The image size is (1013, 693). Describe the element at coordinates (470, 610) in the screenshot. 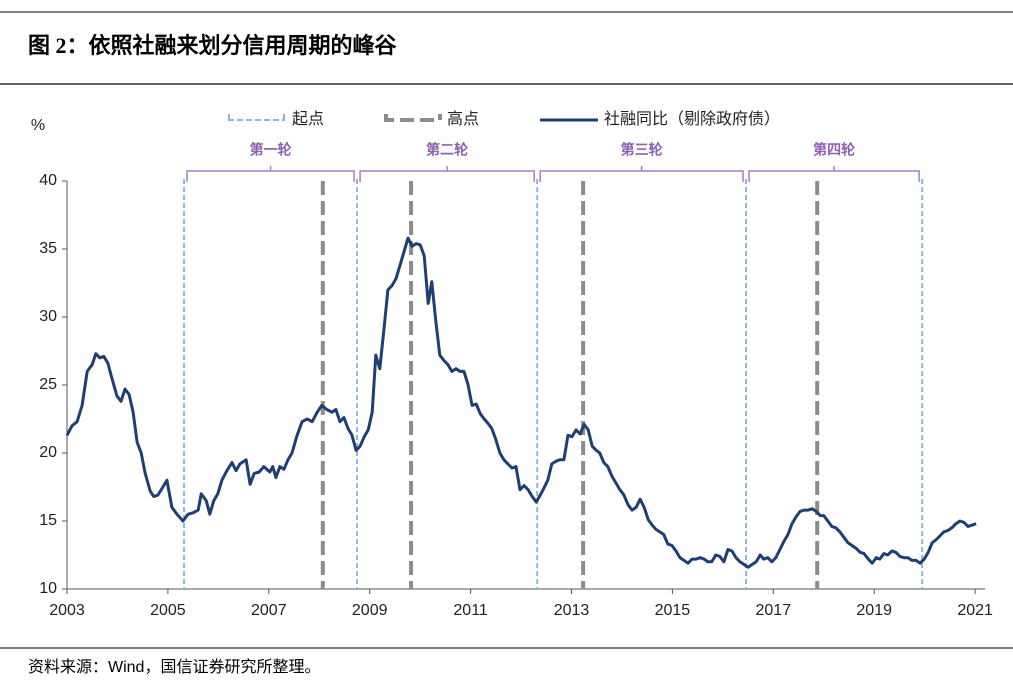

I see `x-tick-label: 2011` at that location.